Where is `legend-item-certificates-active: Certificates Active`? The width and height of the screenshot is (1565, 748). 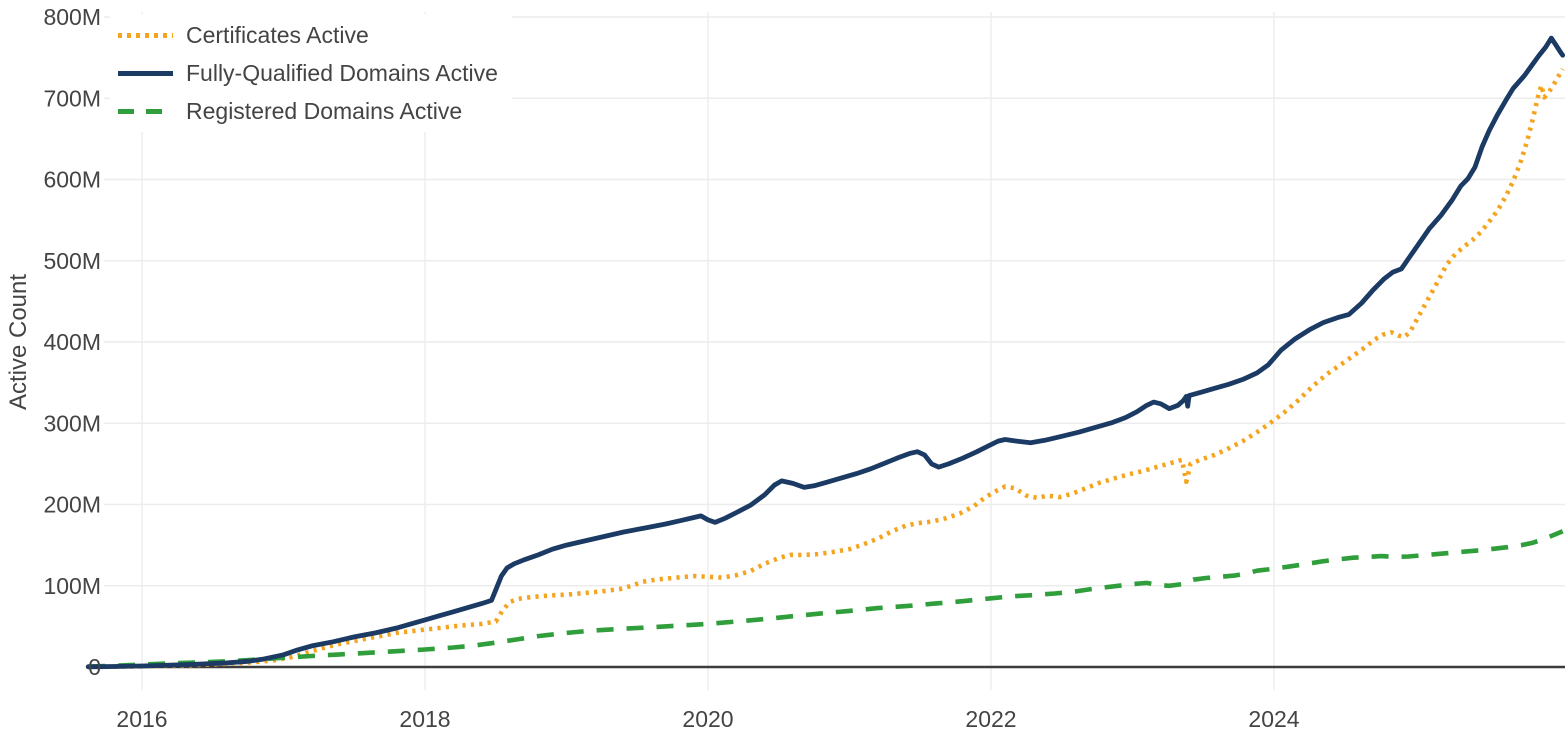 legend-item-certificates-active: Certificates Active is located at coordinates (304, 35).